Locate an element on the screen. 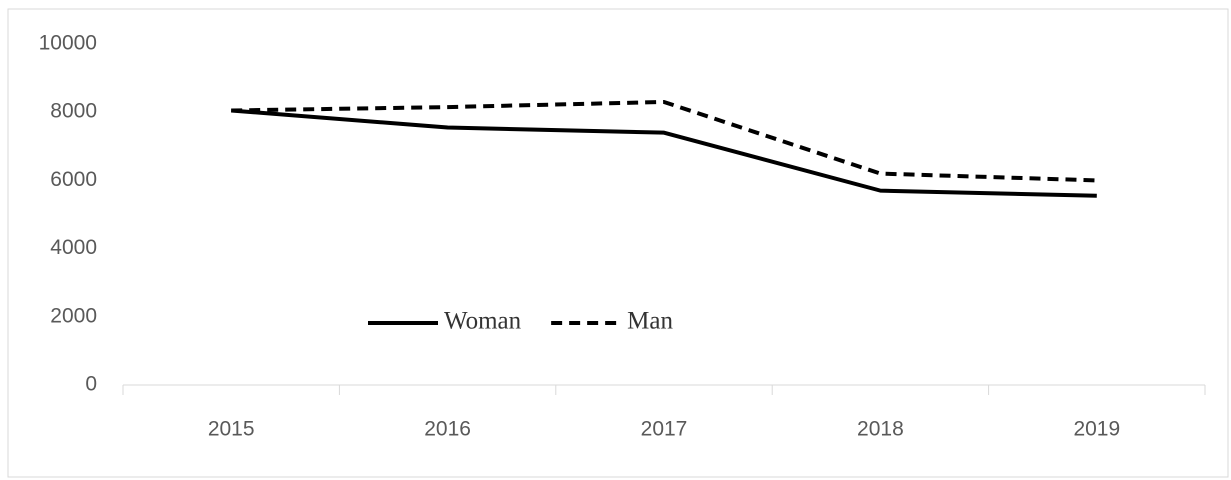  y-tick-label: 2000 is located at coordinates (73, 315).